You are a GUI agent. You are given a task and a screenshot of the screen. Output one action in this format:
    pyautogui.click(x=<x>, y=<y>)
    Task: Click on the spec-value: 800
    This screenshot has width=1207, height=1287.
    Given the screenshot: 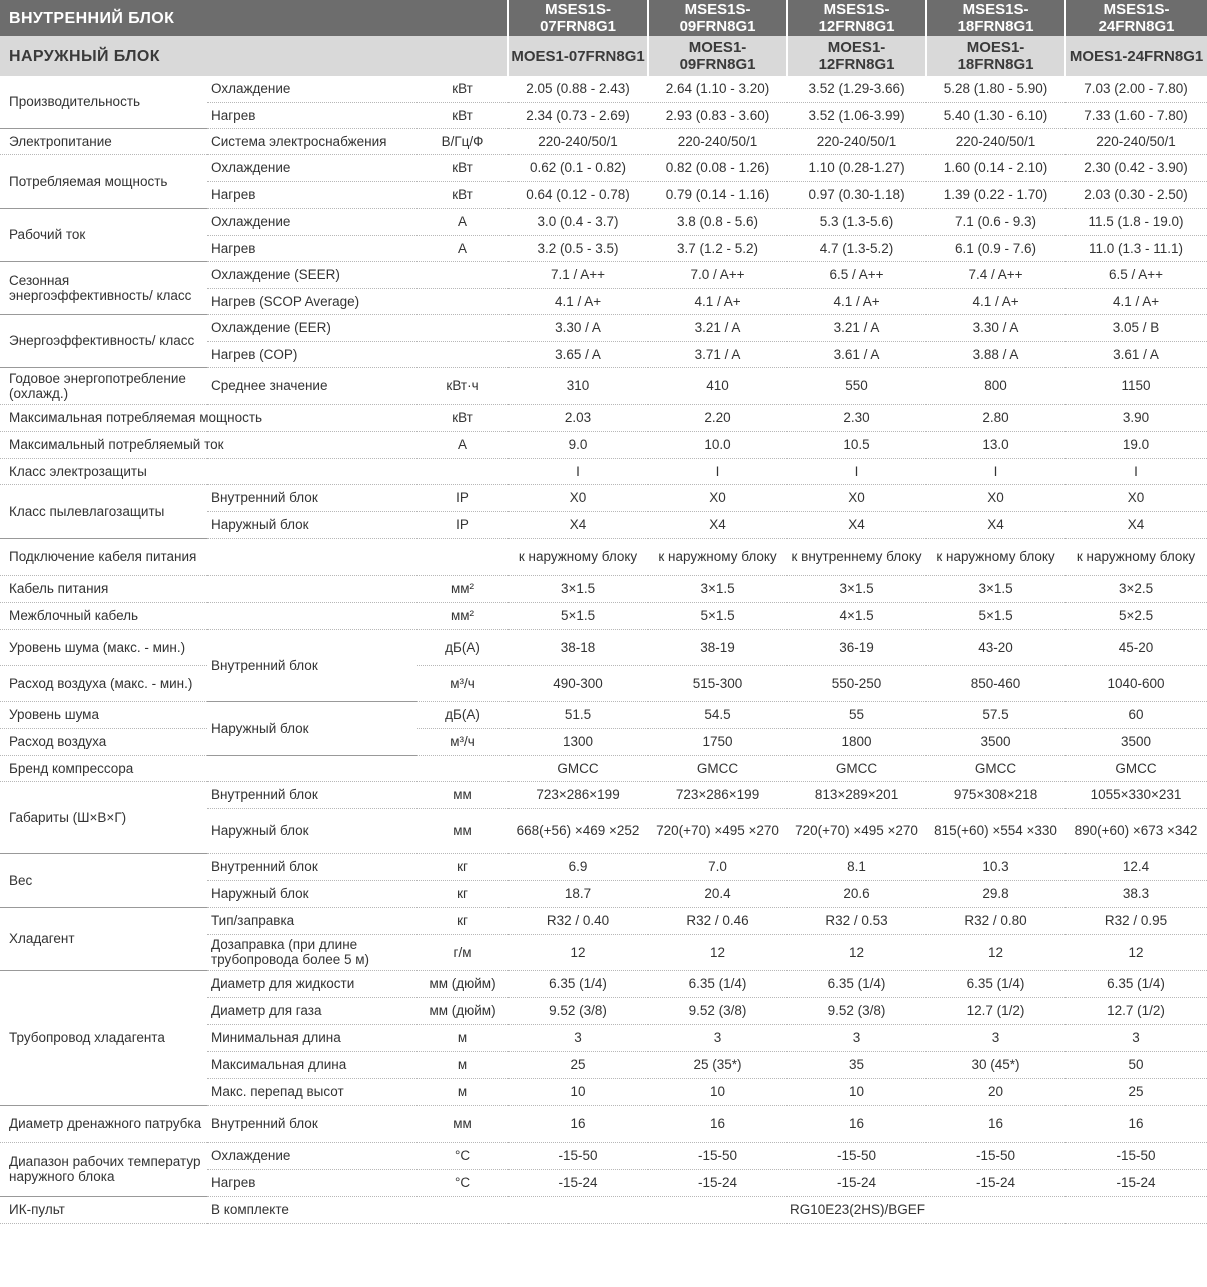 What is the action you would take?
    pyautogui.click(x=996, y=386)
    